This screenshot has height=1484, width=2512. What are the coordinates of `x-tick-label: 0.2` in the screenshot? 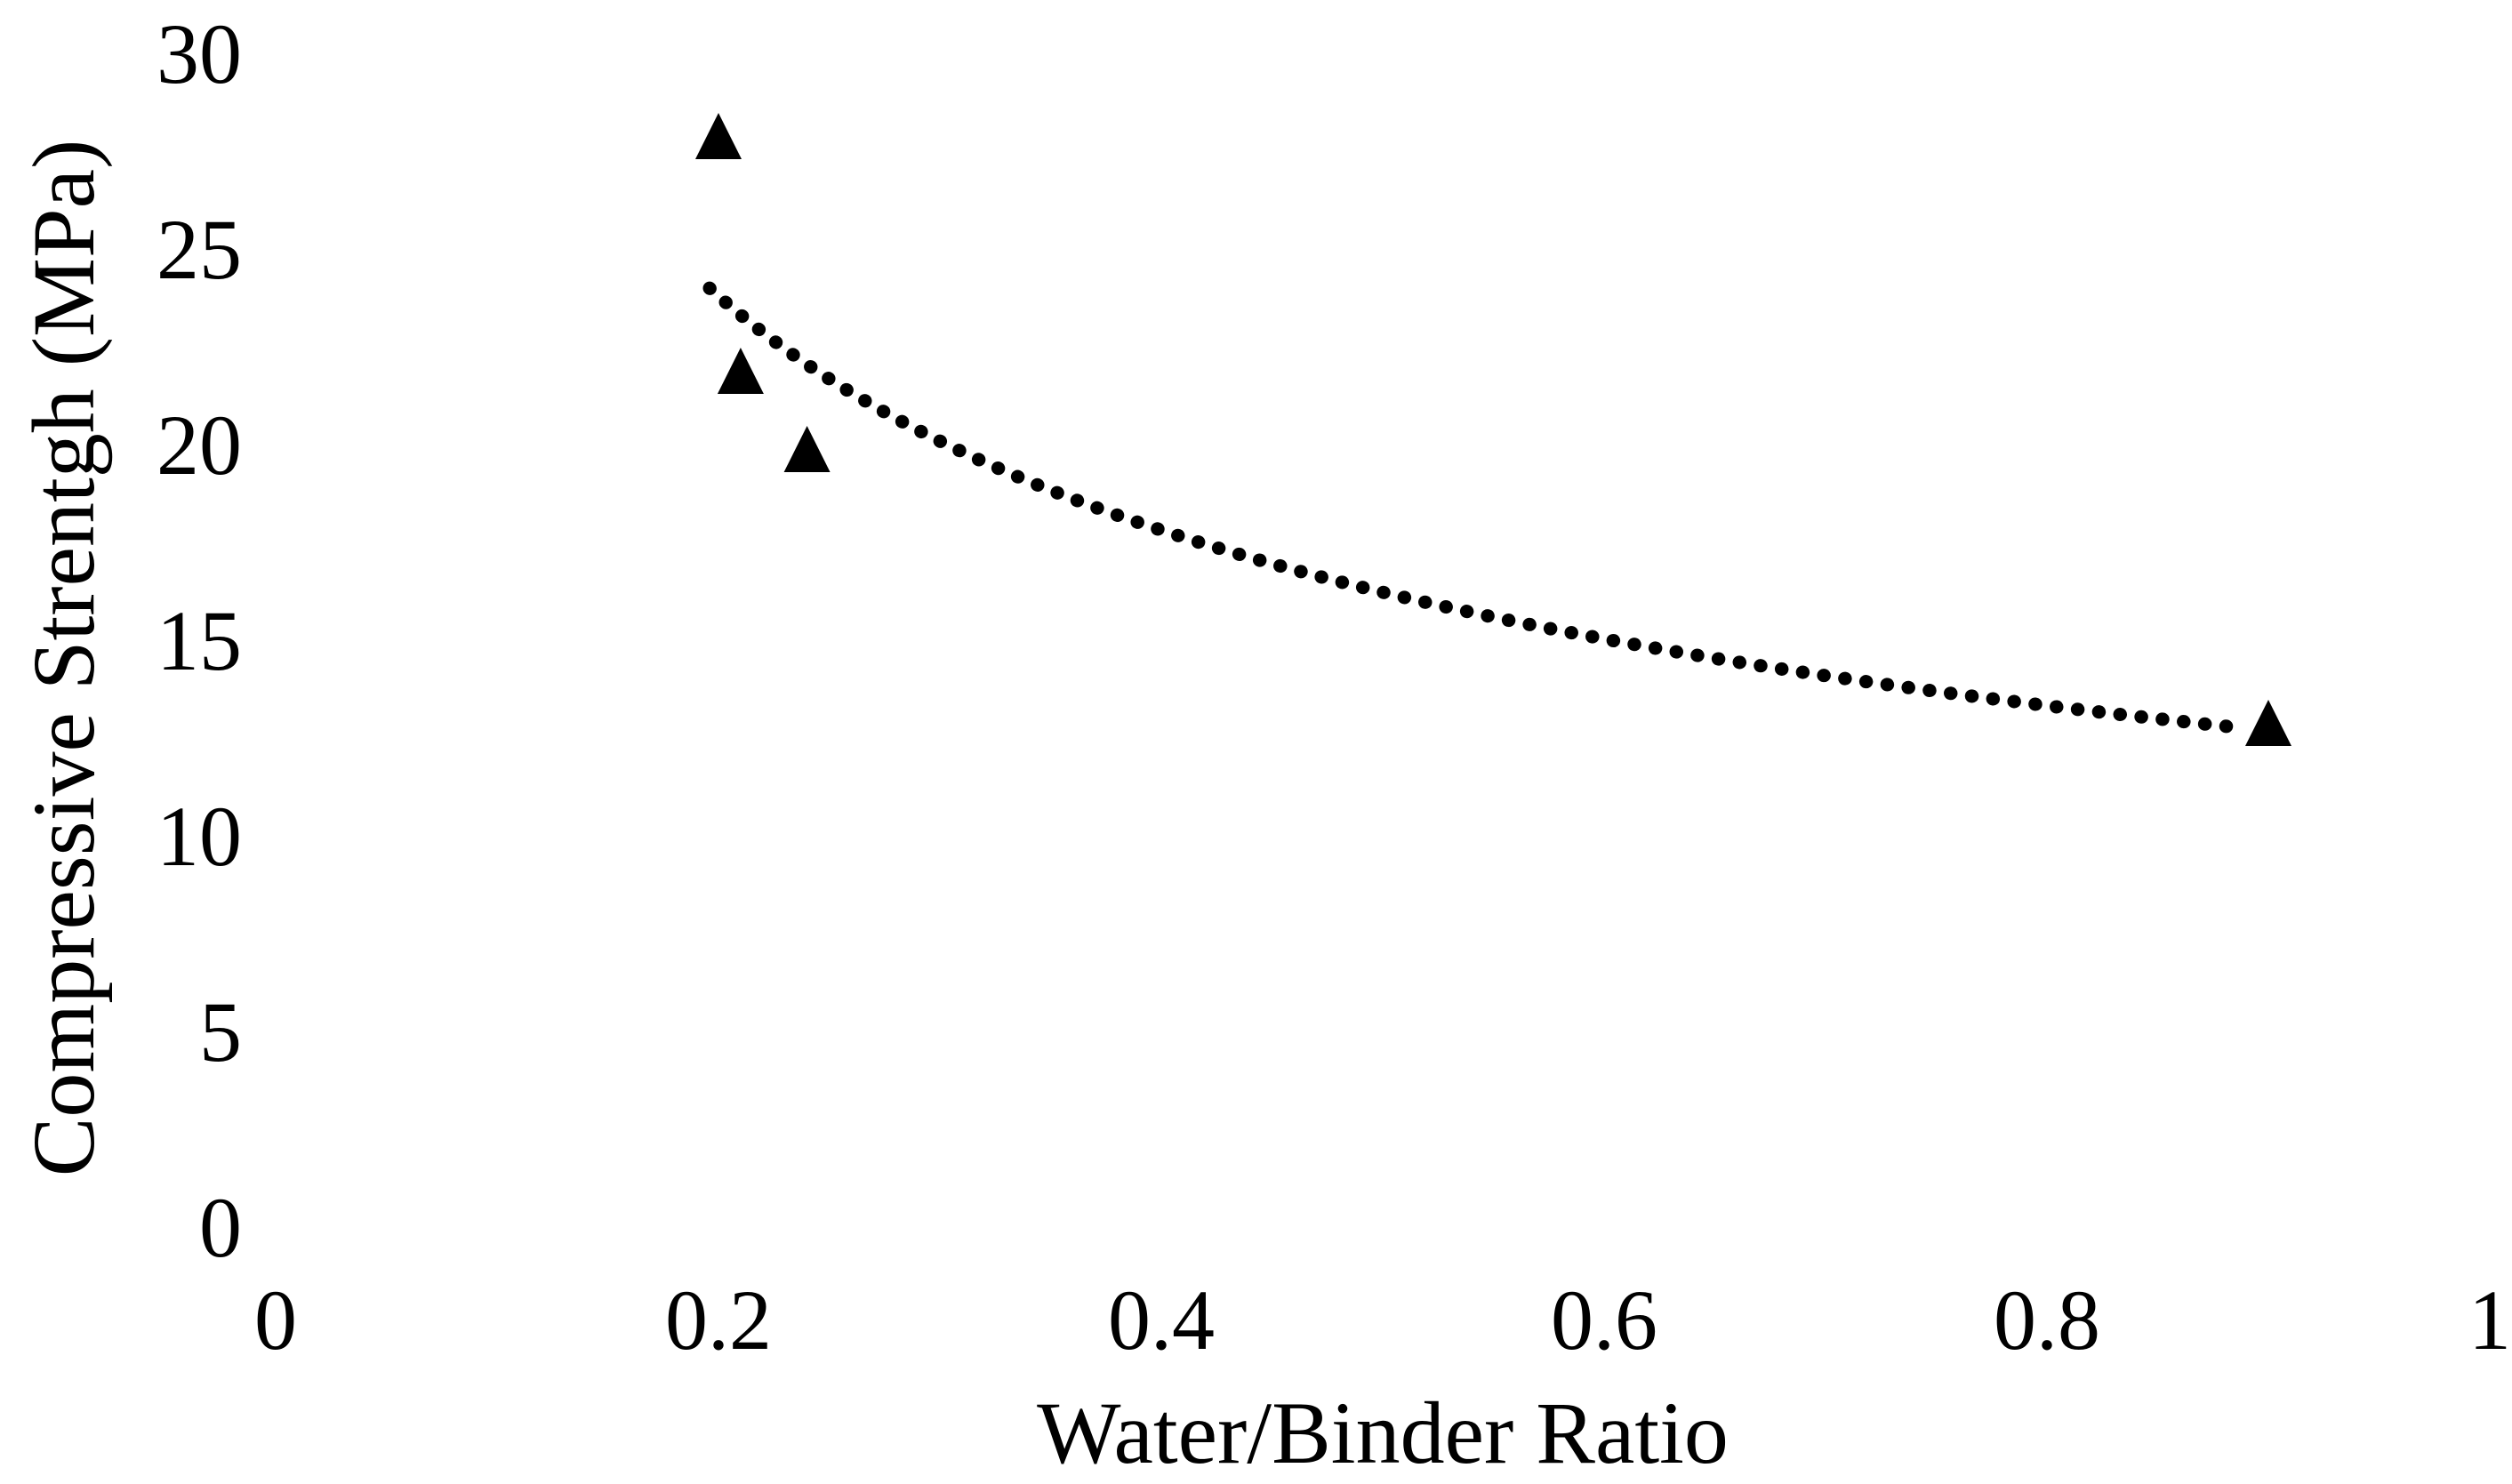 It's located at (718, 1320).